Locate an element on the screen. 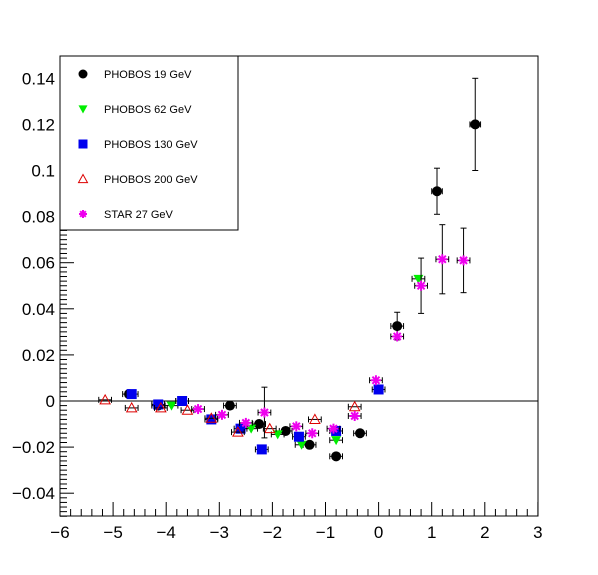 The height and width of the screenshot is (575, 598). y-tick-label: 0.02 is located at coordinates (38, 355).